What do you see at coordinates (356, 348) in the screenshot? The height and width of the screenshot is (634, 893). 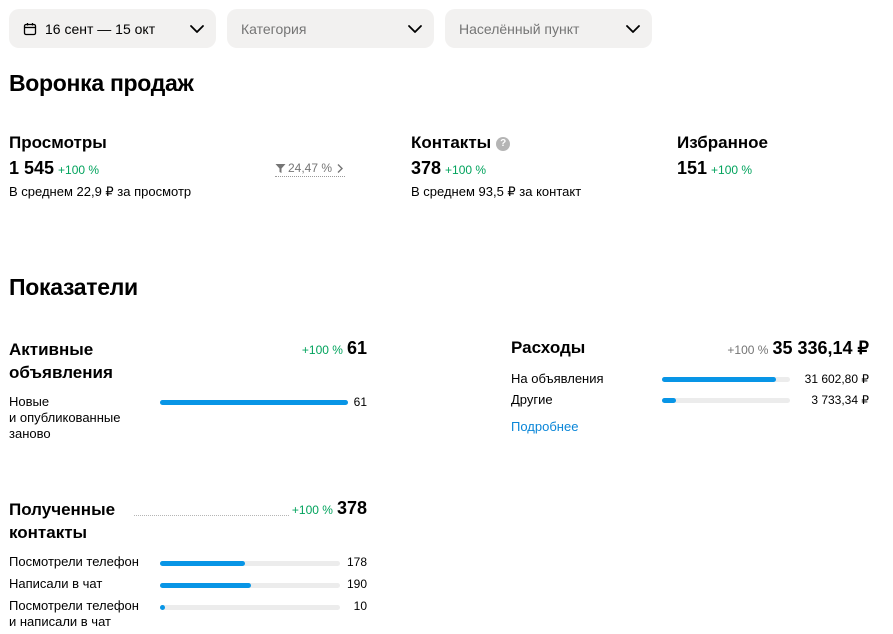 I see `active-ads-total: 61` at bounding box center [356, 348].